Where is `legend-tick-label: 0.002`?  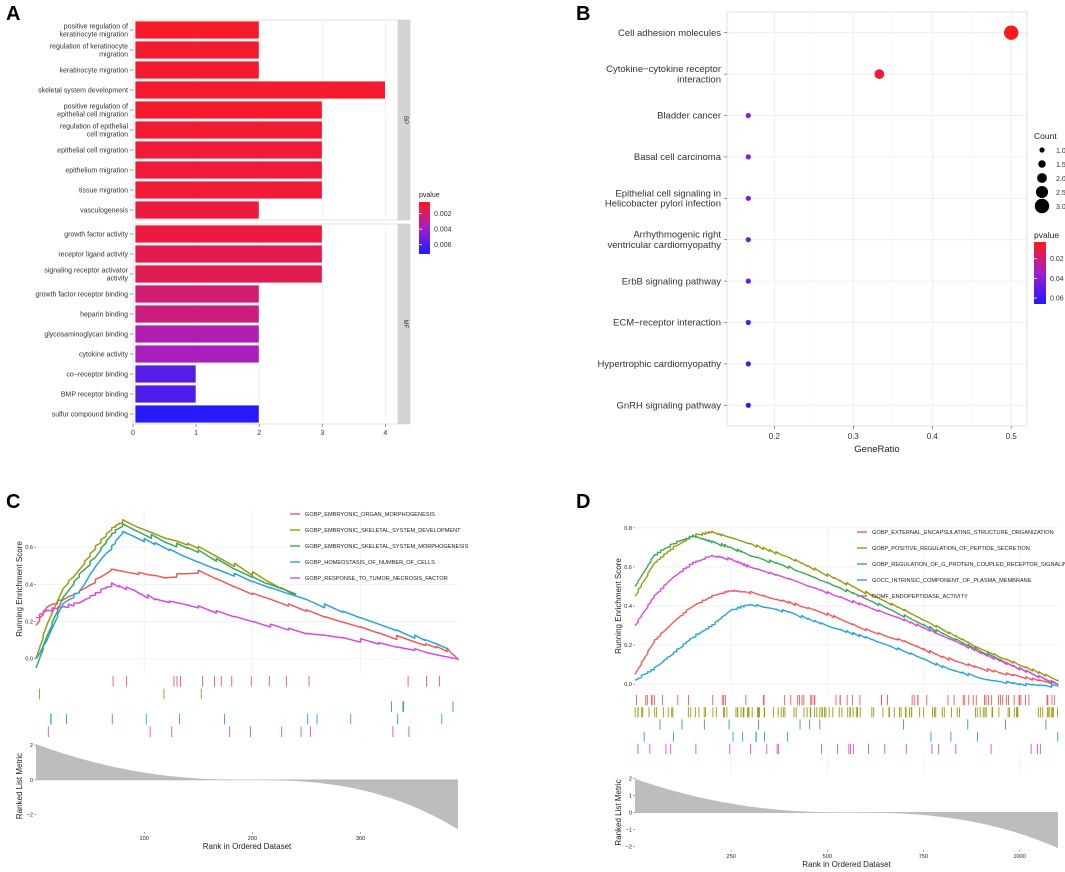 legend-tick-label: 0.002 is located at coordinates (443, 214).